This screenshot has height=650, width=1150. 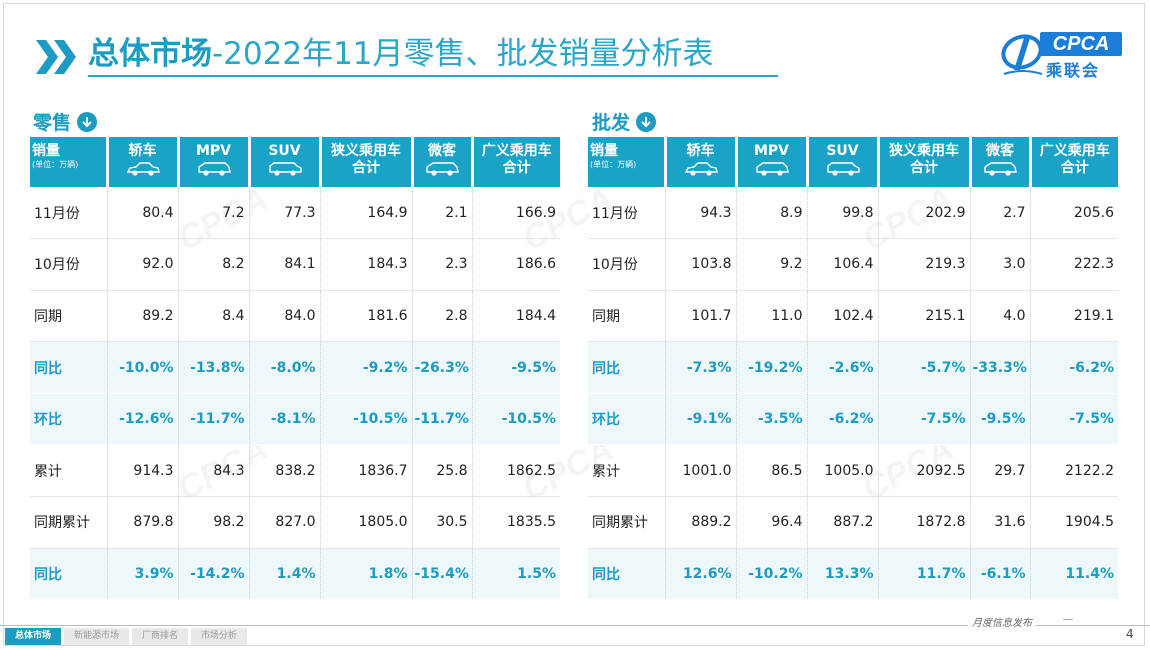 What do you see at coordinates (285, 162) in the screenshot?
I see `column-header: SUV` at bounding box center [285, 162].